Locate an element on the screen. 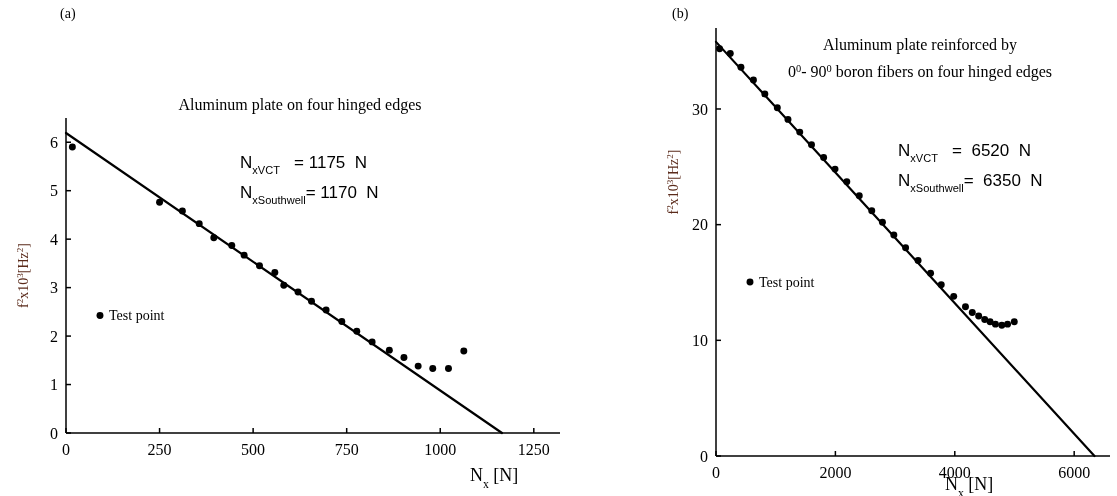  x-axis-title: N$_{x}$ [N] is located at coordinates (494, 478).